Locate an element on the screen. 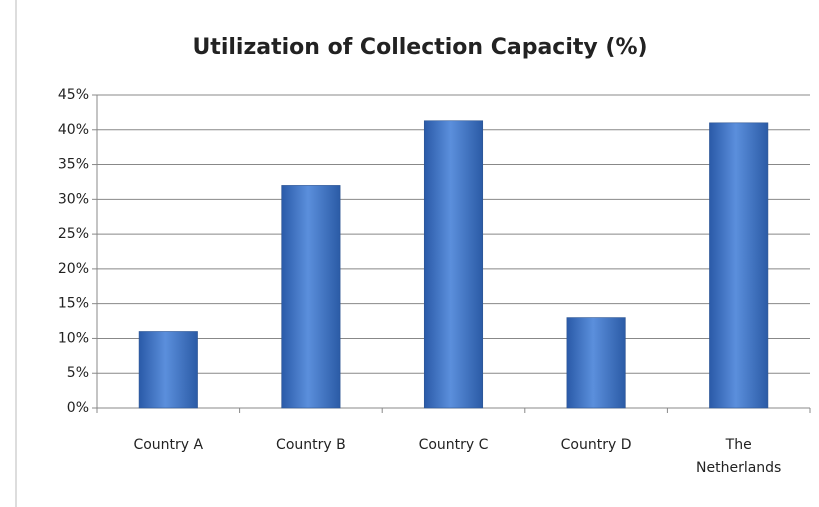  y-tick-label: 15% is located at coordinates (73, 304).